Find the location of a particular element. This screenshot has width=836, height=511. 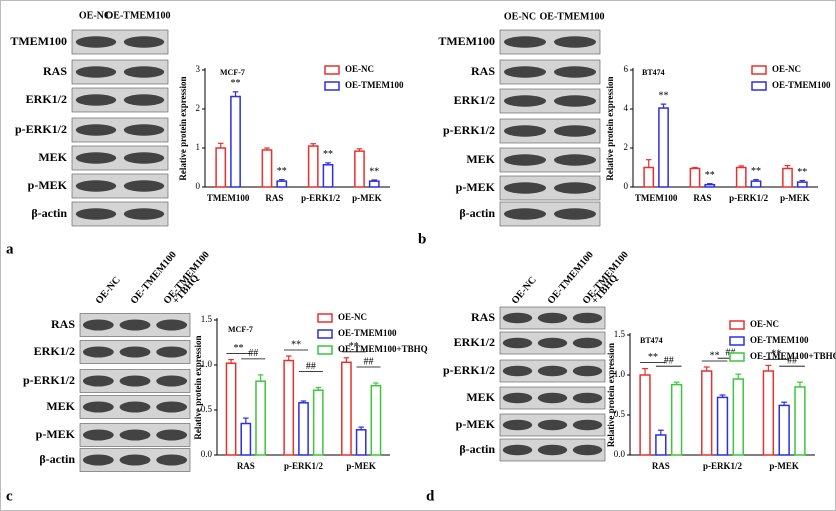

y-tick-label: 2 is located at coordinates (198, 108).